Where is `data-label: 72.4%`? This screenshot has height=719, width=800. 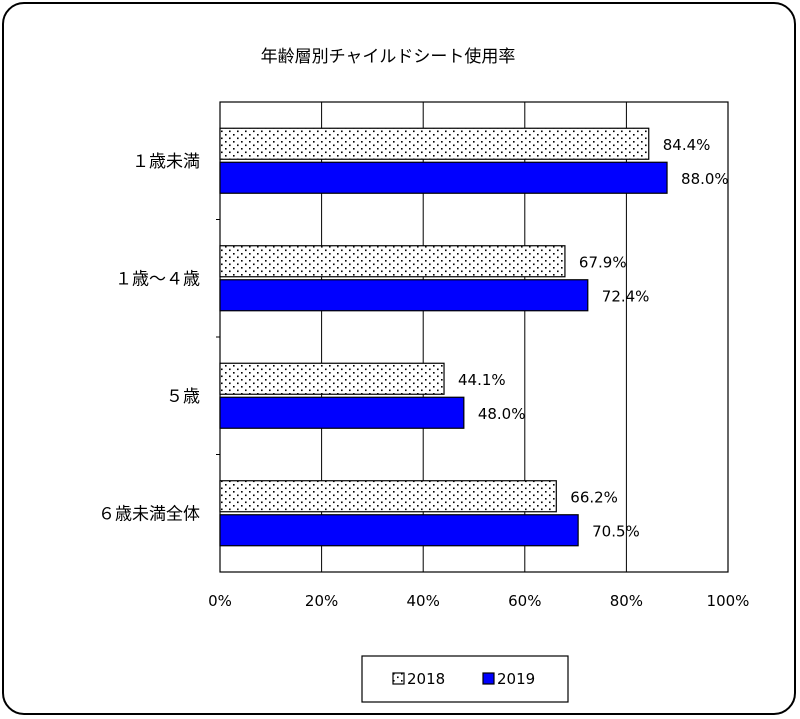
data-label: 72.4% is located at coordinates (626, 296).